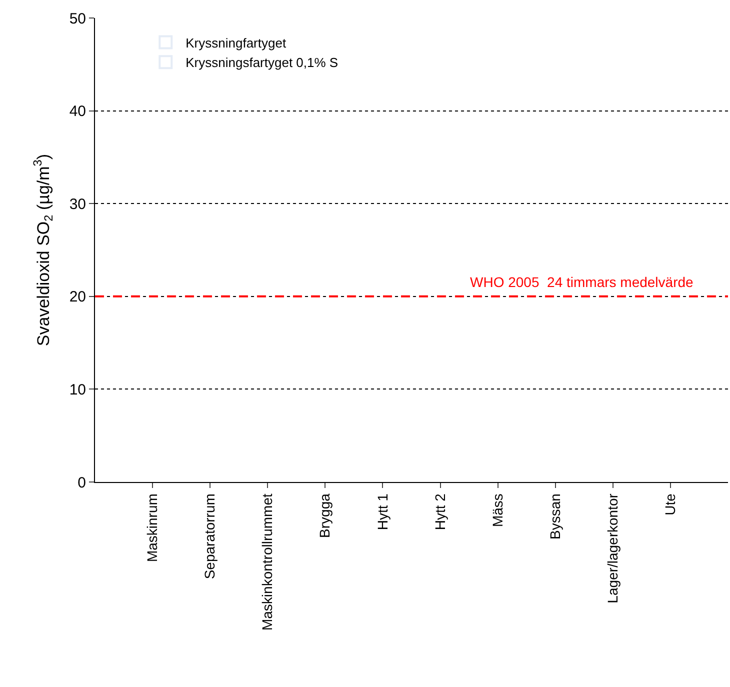 The image size is (730, 687). I want to click on y-tick-label: 10, so click(77, 389).